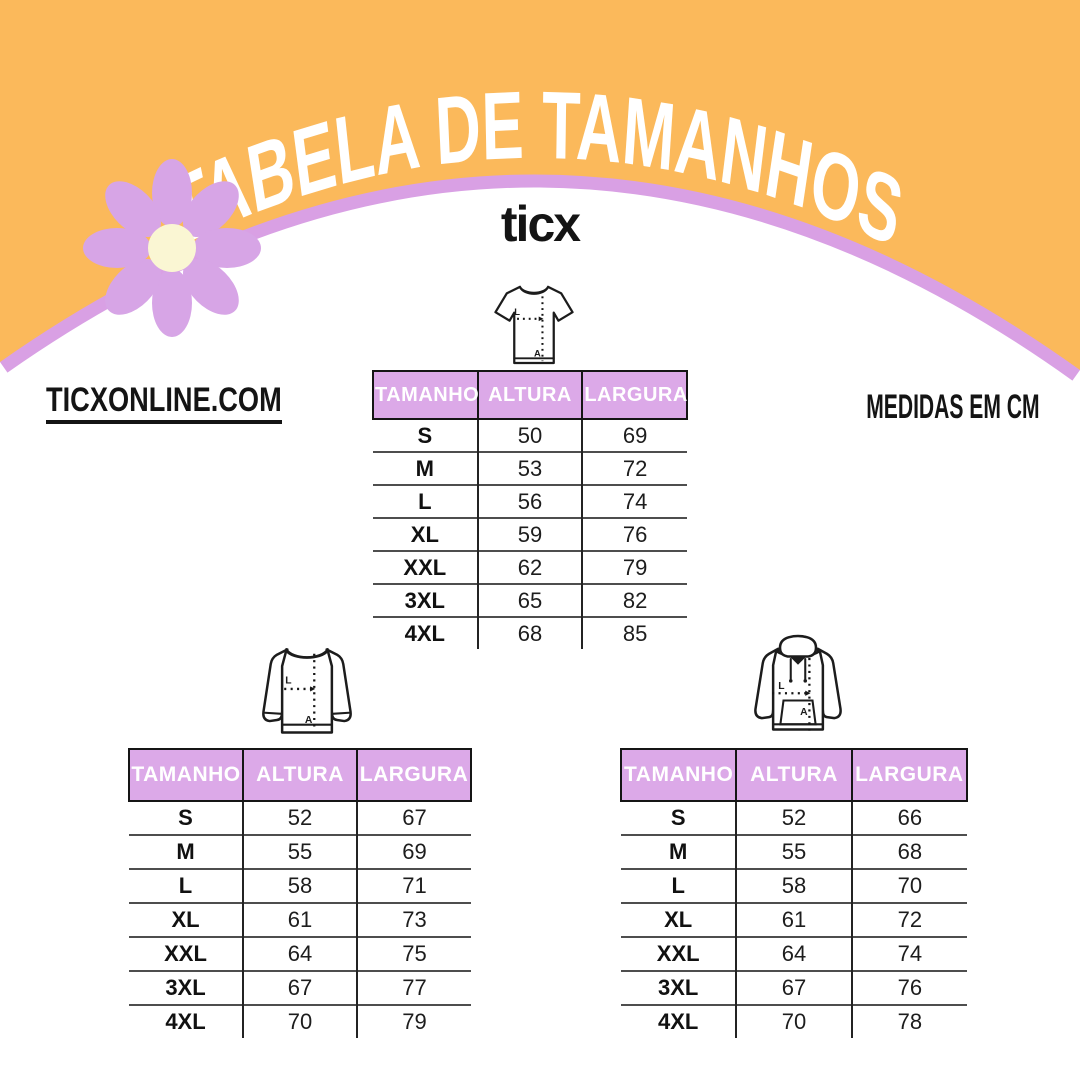 This screenshot has width=1080, height=1080. I want to click on size-row-3xl: 3XL 65 82, so click(530, 600).